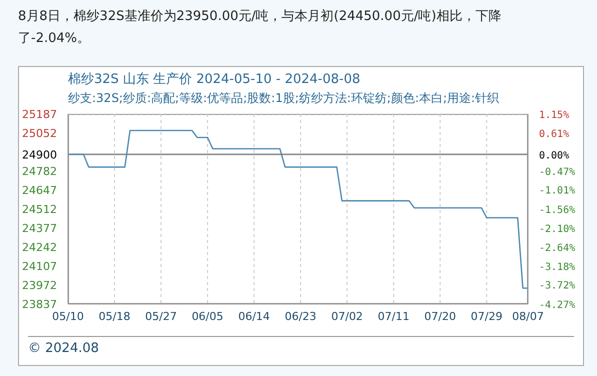 The image size is (597, 376). I want to click on y2-tick-label: -1.56%, so click(557, 210).